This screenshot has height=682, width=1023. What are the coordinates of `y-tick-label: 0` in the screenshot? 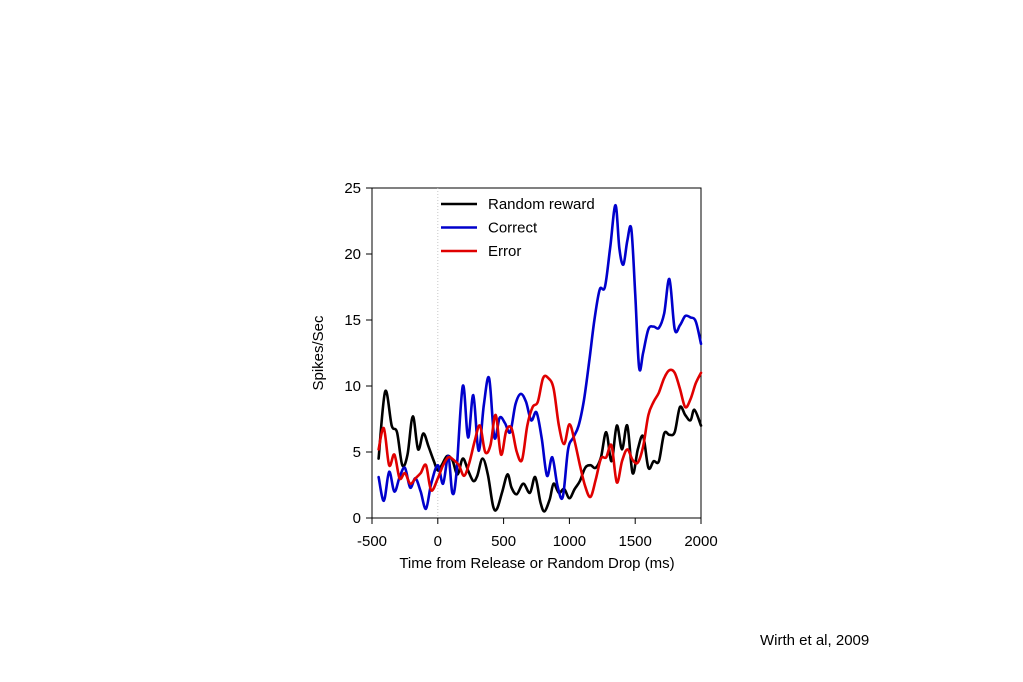 It's located at (357, 518).